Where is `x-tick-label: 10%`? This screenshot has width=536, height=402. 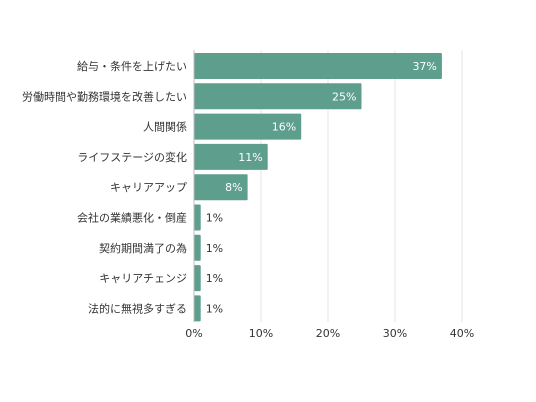 x-tick-label: 10% is located at coordinates (261, 333).